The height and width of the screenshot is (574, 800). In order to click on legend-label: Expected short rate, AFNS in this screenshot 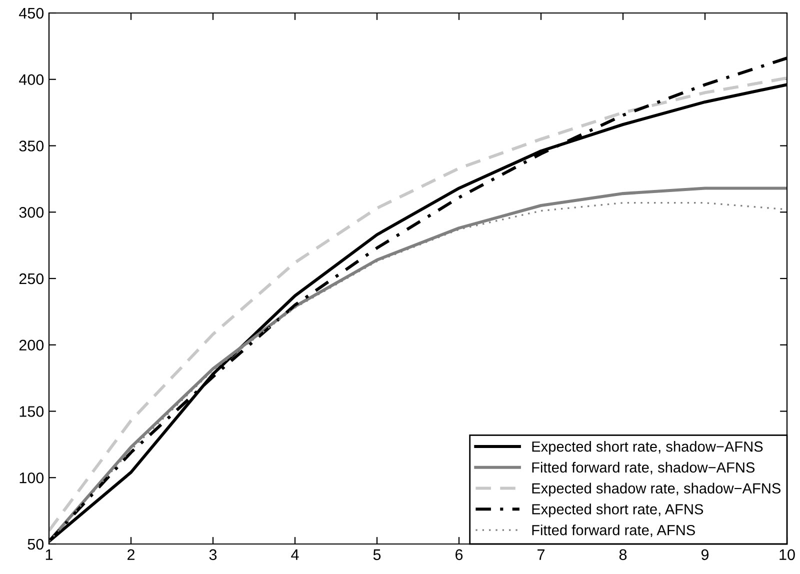, I will do `click(618, 511)`.